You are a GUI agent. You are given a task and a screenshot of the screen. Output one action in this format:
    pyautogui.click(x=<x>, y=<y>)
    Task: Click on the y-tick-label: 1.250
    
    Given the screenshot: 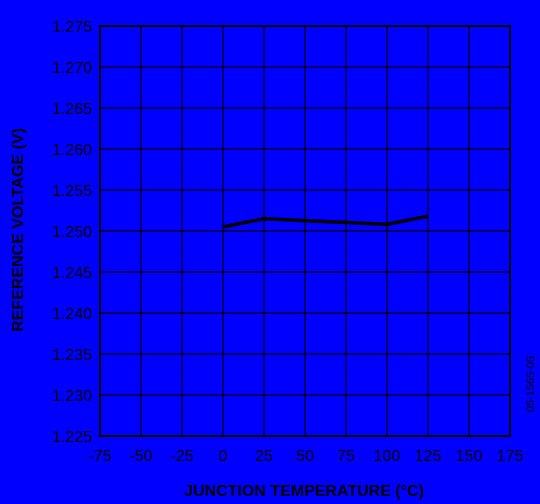 What is the action you would take?
    pyautogui.click(x=72, y=232)
    